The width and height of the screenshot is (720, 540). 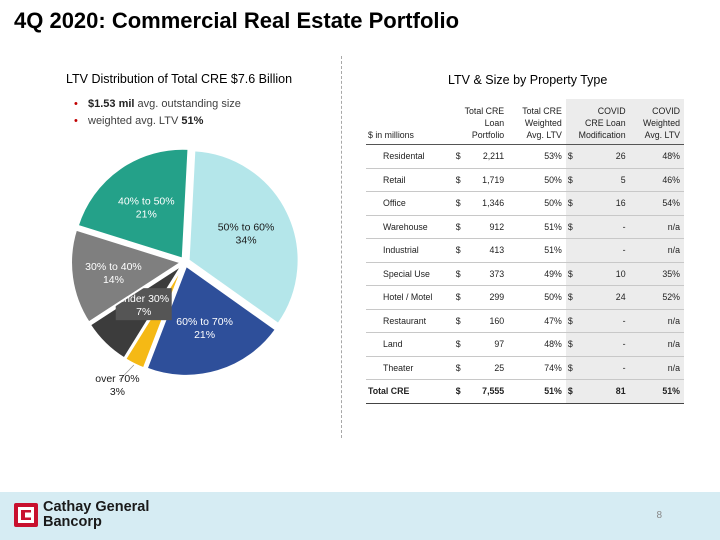 I want to click on bullet-avg-size: $1.53 mil avg. outstanding size, so click(x=157, y=104).